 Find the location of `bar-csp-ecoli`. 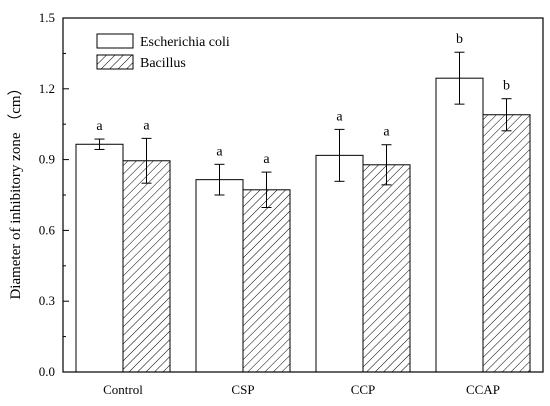

bar-csp-ecoli is located at coordinates (219, 276).